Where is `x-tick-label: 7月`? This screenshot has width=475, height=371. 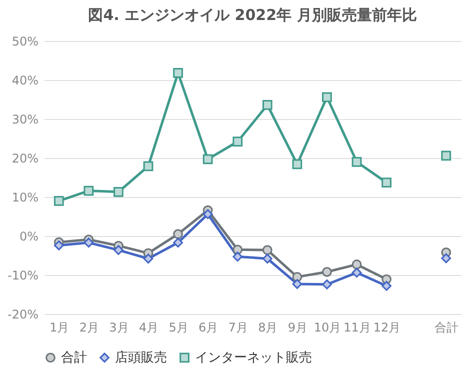
x-tick-label: 7月 is located at coordinates (238, 327).